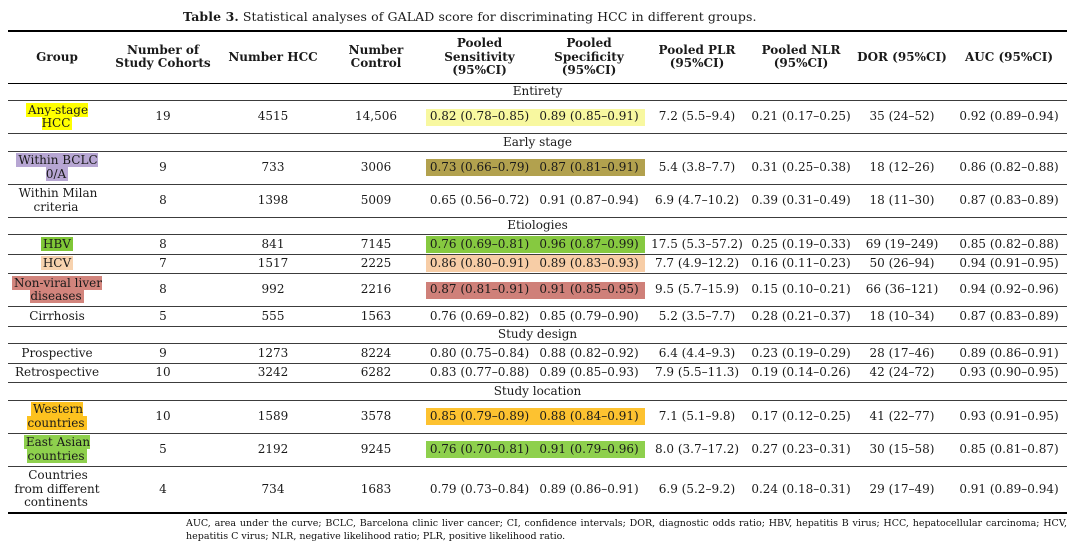  What do you see at coordinates (57, 416) in the screenshot?
I see `group-label: Western countries` at bounding box center [57, 416].